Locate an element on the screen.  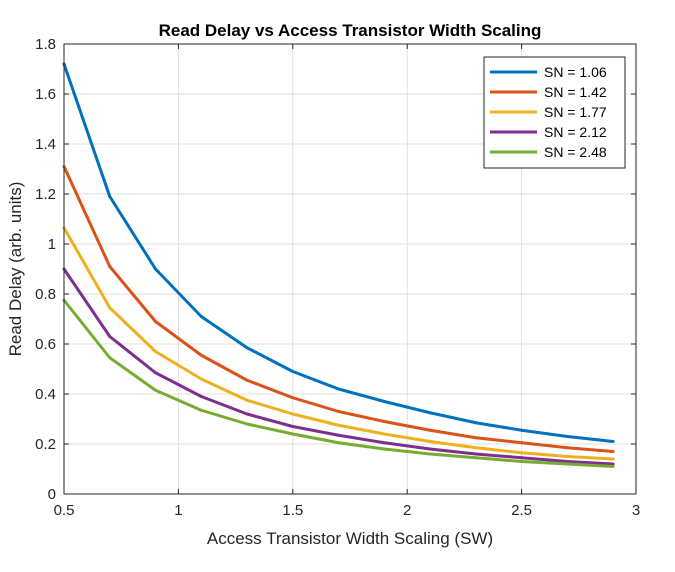
y-tick-label: 0 is located at coordinates (52, 494).